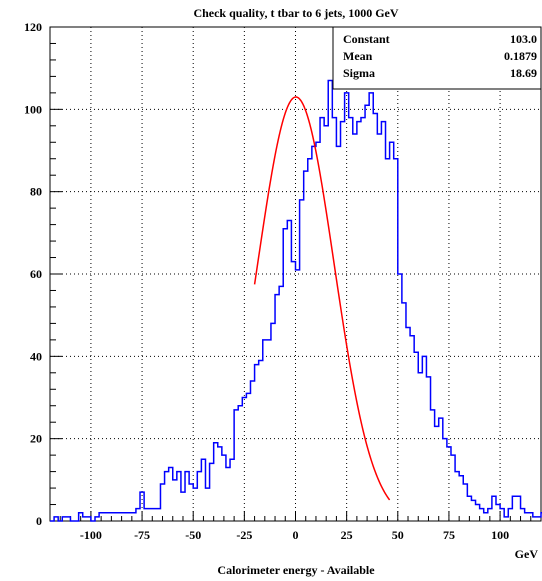  I want to click on stats-box: Constant 103.0 Mean 0.1879 Sigma 18.69, so click(437, 58).